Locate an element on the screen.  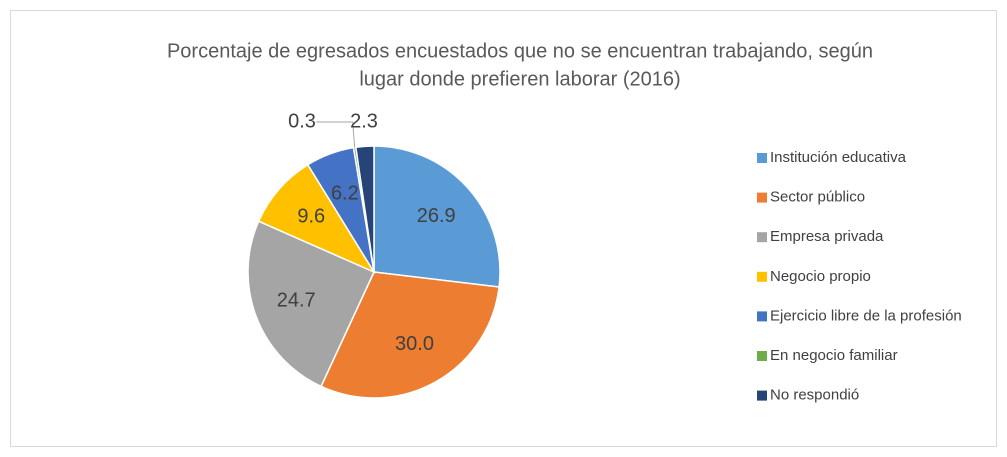
data-label: 6.2 is located at coordinates (345, 193).